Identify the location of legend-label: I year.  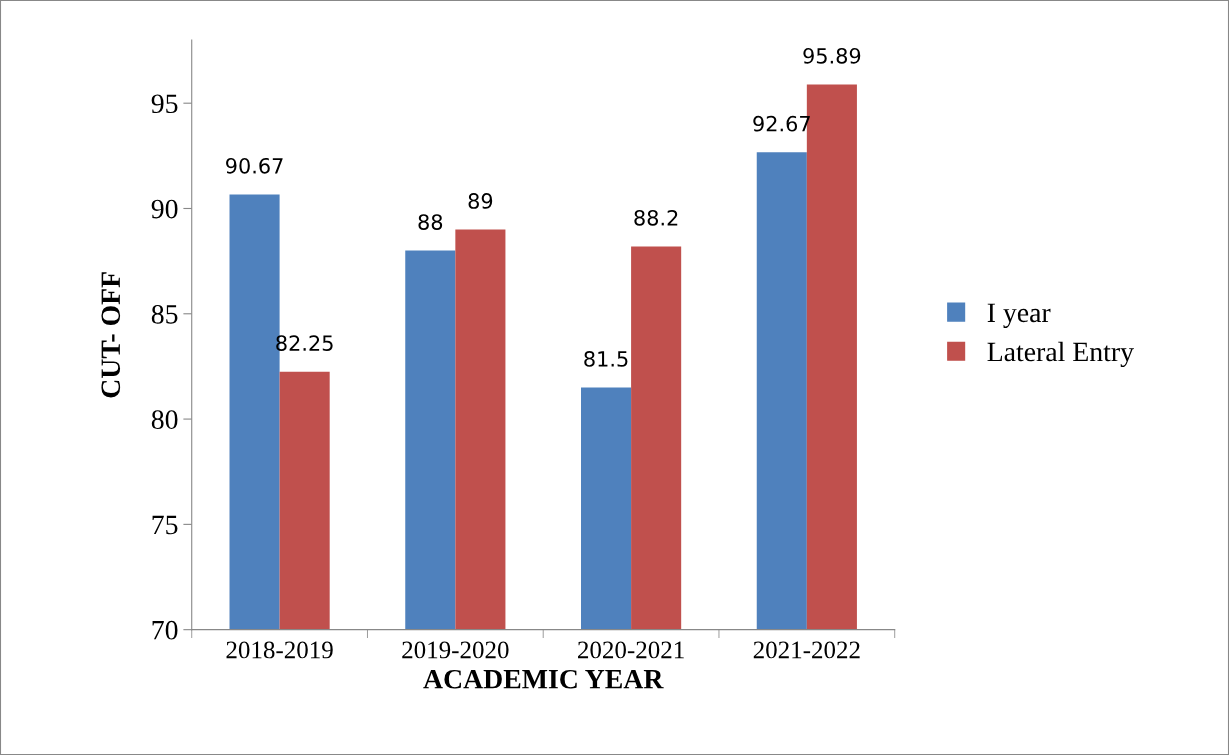
(1019, 315).